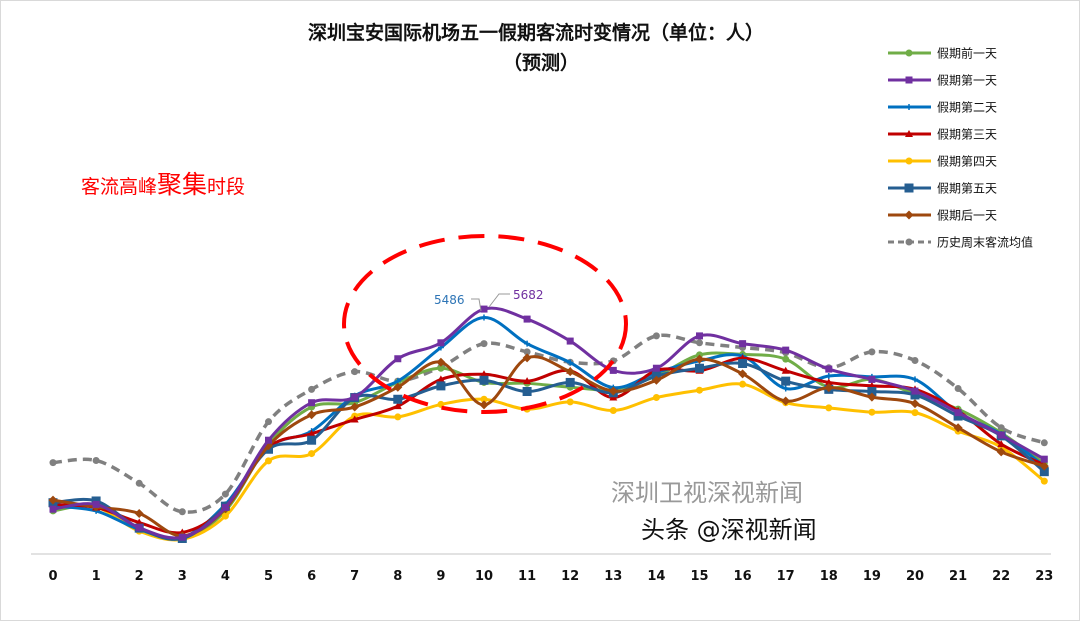  I want to click on legend-item: 假期前一天, so click(942, 53).